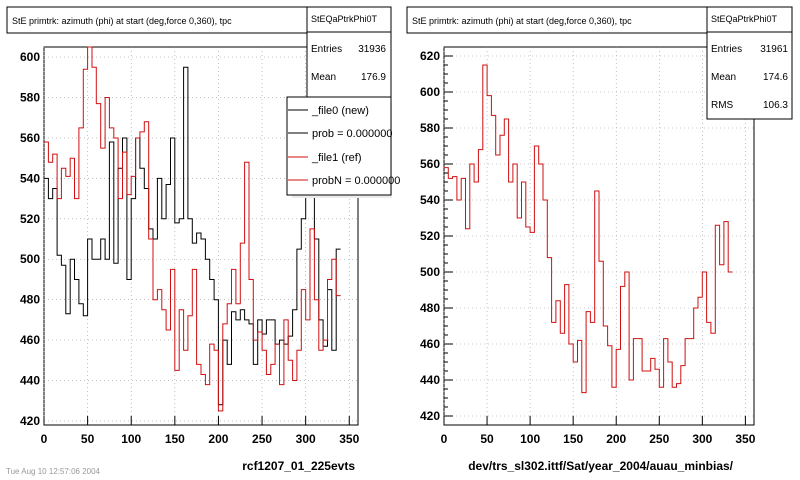 The image size is (800, 480). Describe the element at coordinates (323, 77) in the screenshot. I see `stats-mean-label-left: Mean` at that location.